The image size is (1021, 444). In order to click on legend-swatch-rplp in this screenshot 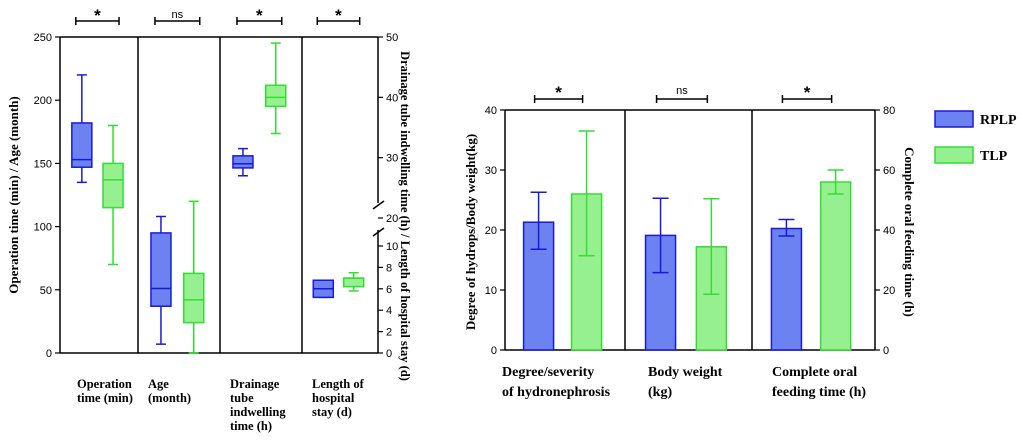, I will do `click(954, 119)`.